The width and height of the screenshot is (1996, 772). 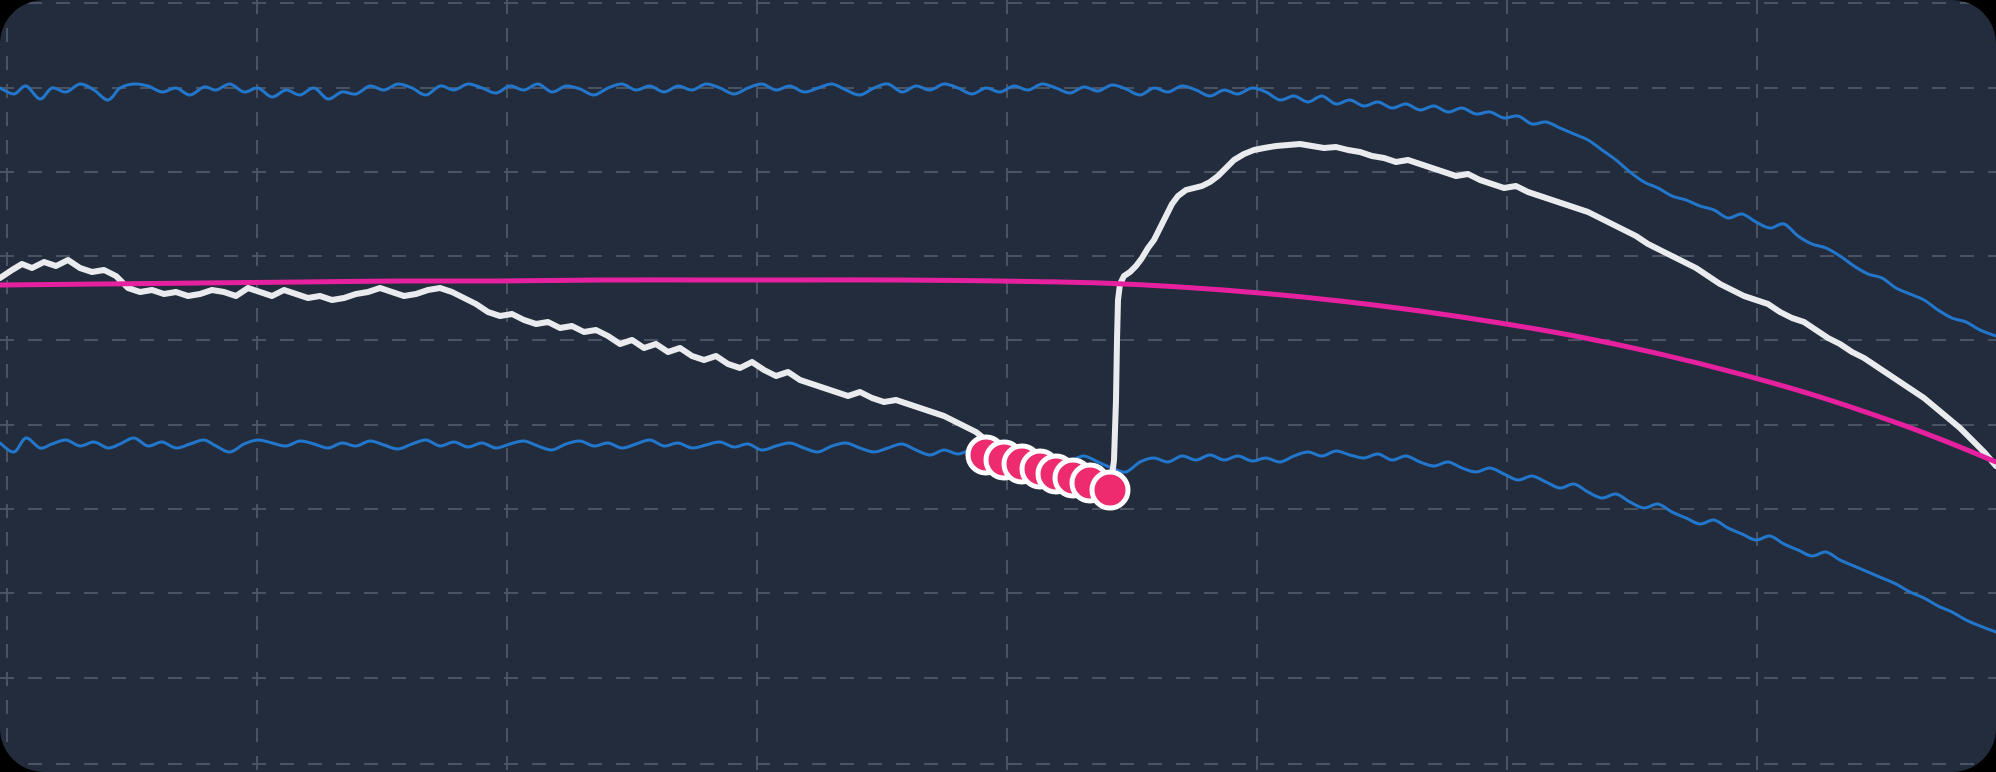 What do you see at coordinates (1048, 472) in the screenshot?
I see `anomaly-marker-group` at bounding box center [1048, 472].